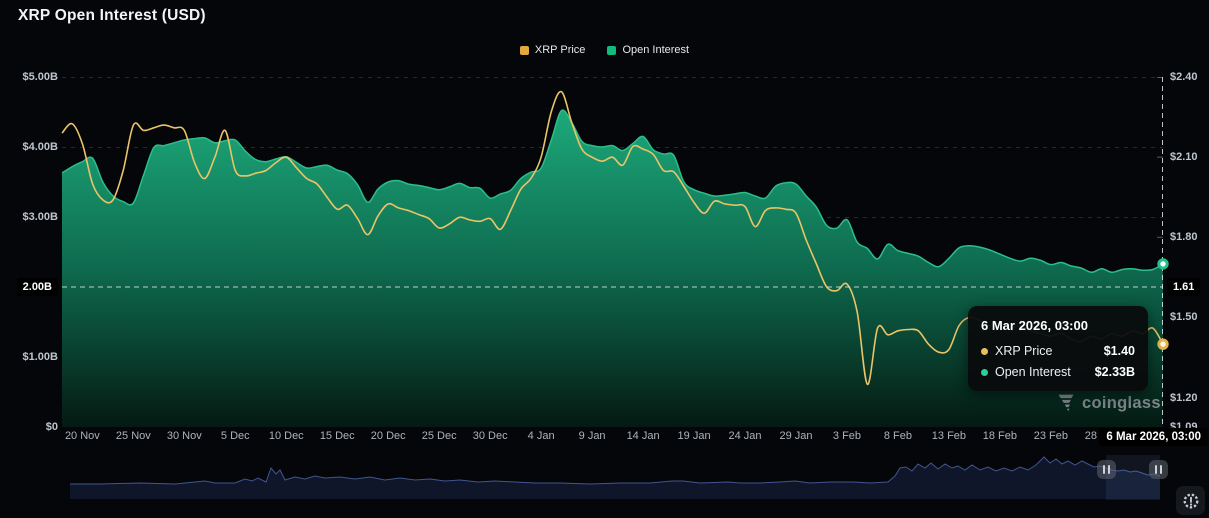 The height and width of the screenshot is (518, 1209). Describe the element at coordinates (615, 470) in the screenshot. I see `navigator-line` at that location.